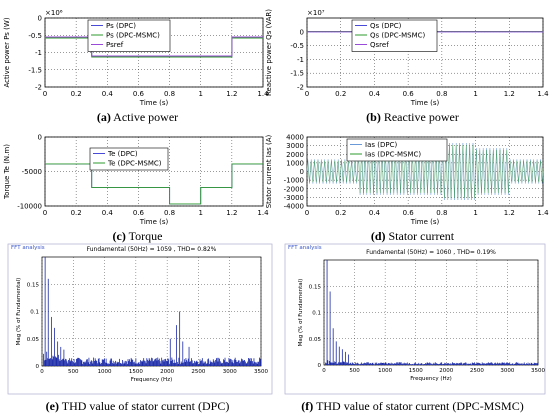 The image size is (550, 418). What do you see at coordinates (35, 36) in the screenshot?
I see `y-tick-label: -0.5` at bounding box center [35, 36].